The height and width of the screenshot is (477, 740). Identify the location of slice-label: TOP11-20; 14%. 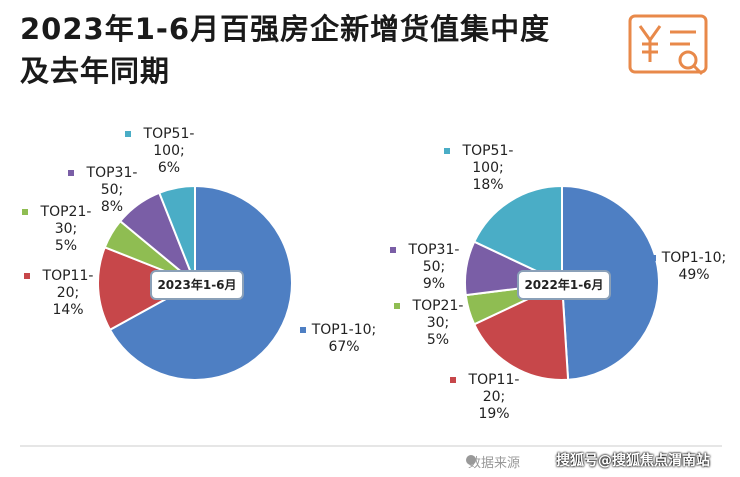
(64, 293).